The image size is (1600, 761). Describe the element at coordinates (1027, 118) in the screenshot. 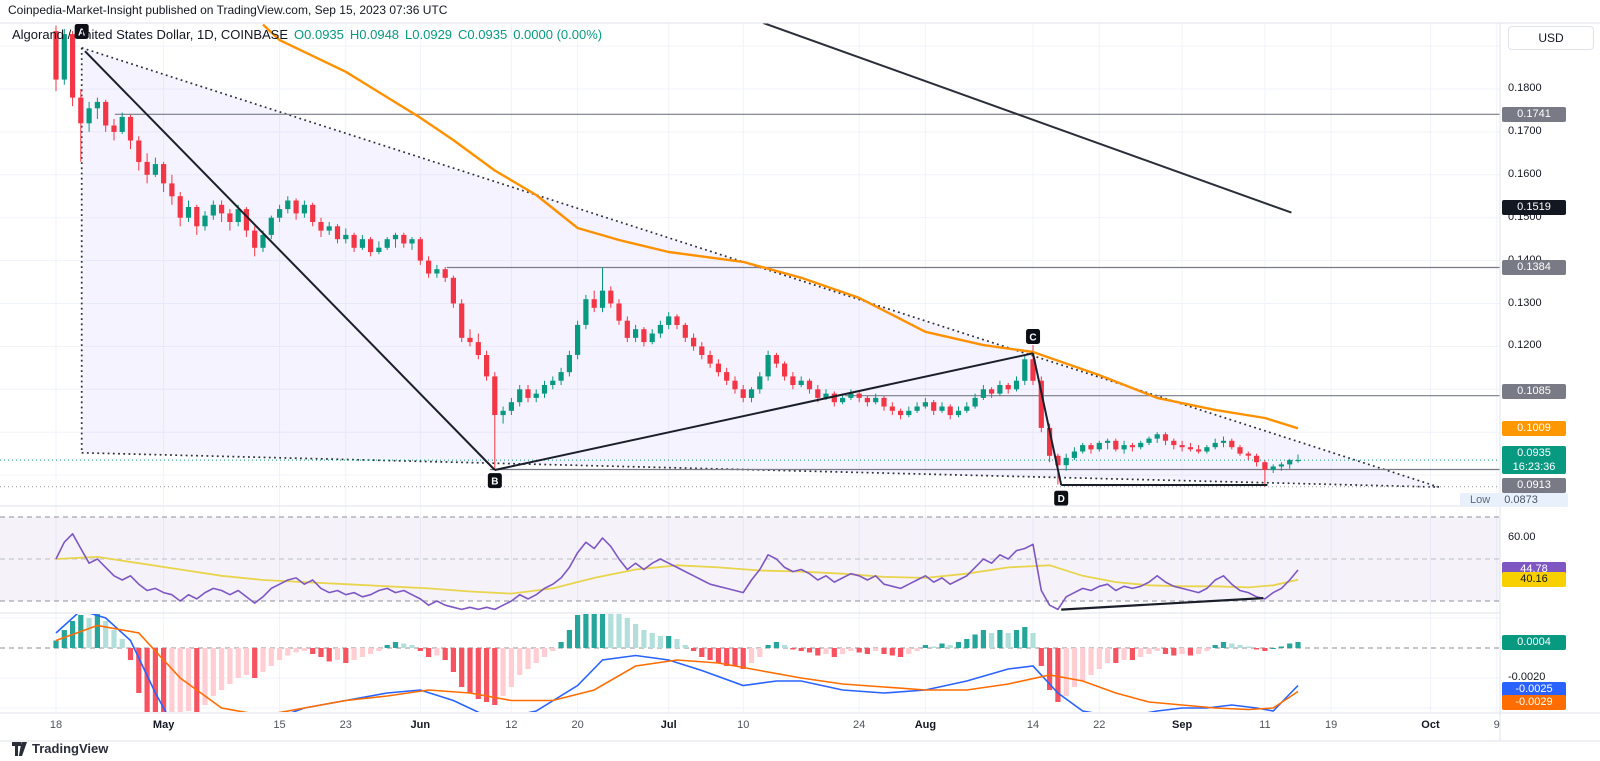

I see `diagonal-resistance-line` at that location.